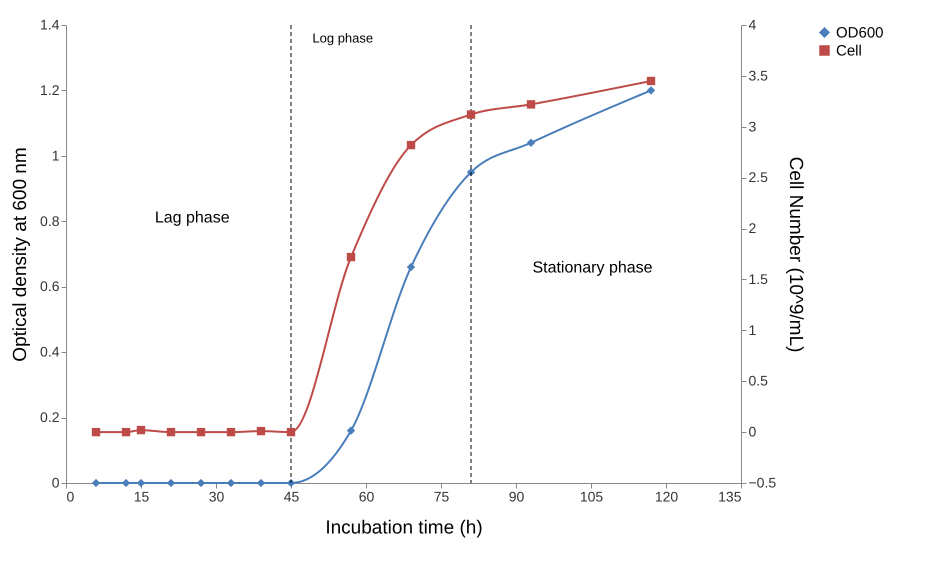  What do you see at coordinates (752, 330) in the screenshot?
I see `y2-tick-label: 1` at bounding box center [752, 330].